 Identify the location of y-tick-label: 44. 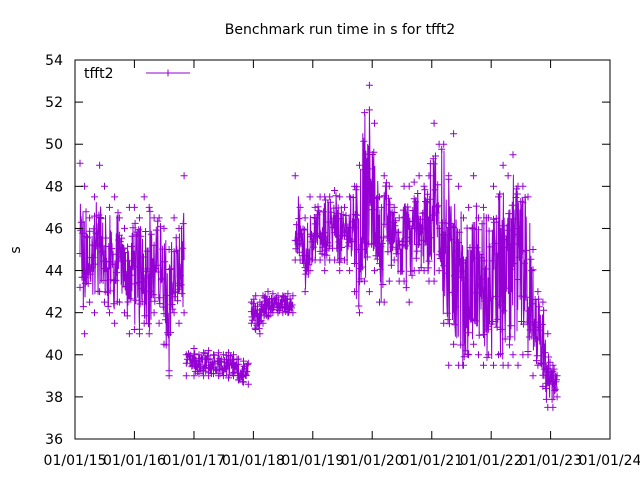
(54, 272).